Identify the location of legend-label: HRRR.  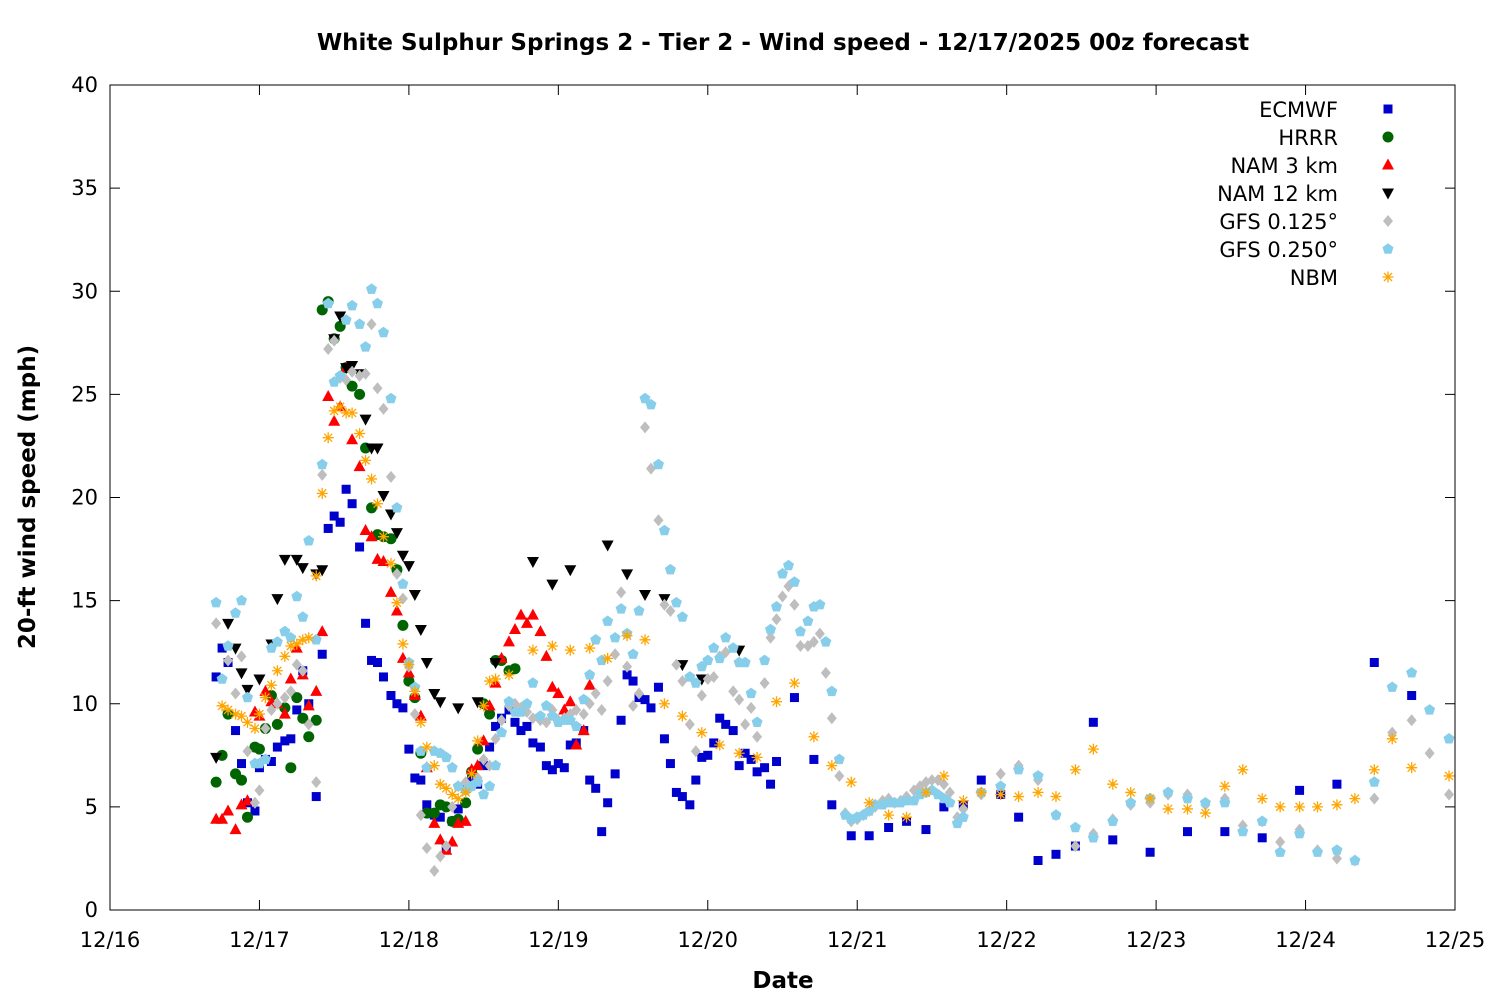
(1308, 138).